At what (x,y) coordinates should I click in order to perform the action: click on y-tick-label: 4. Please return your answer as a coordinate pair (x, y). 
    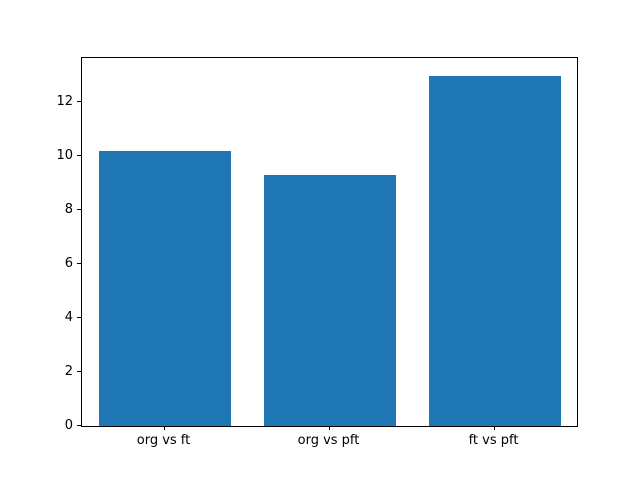
    Looking at the image, I should click on (68, 318).